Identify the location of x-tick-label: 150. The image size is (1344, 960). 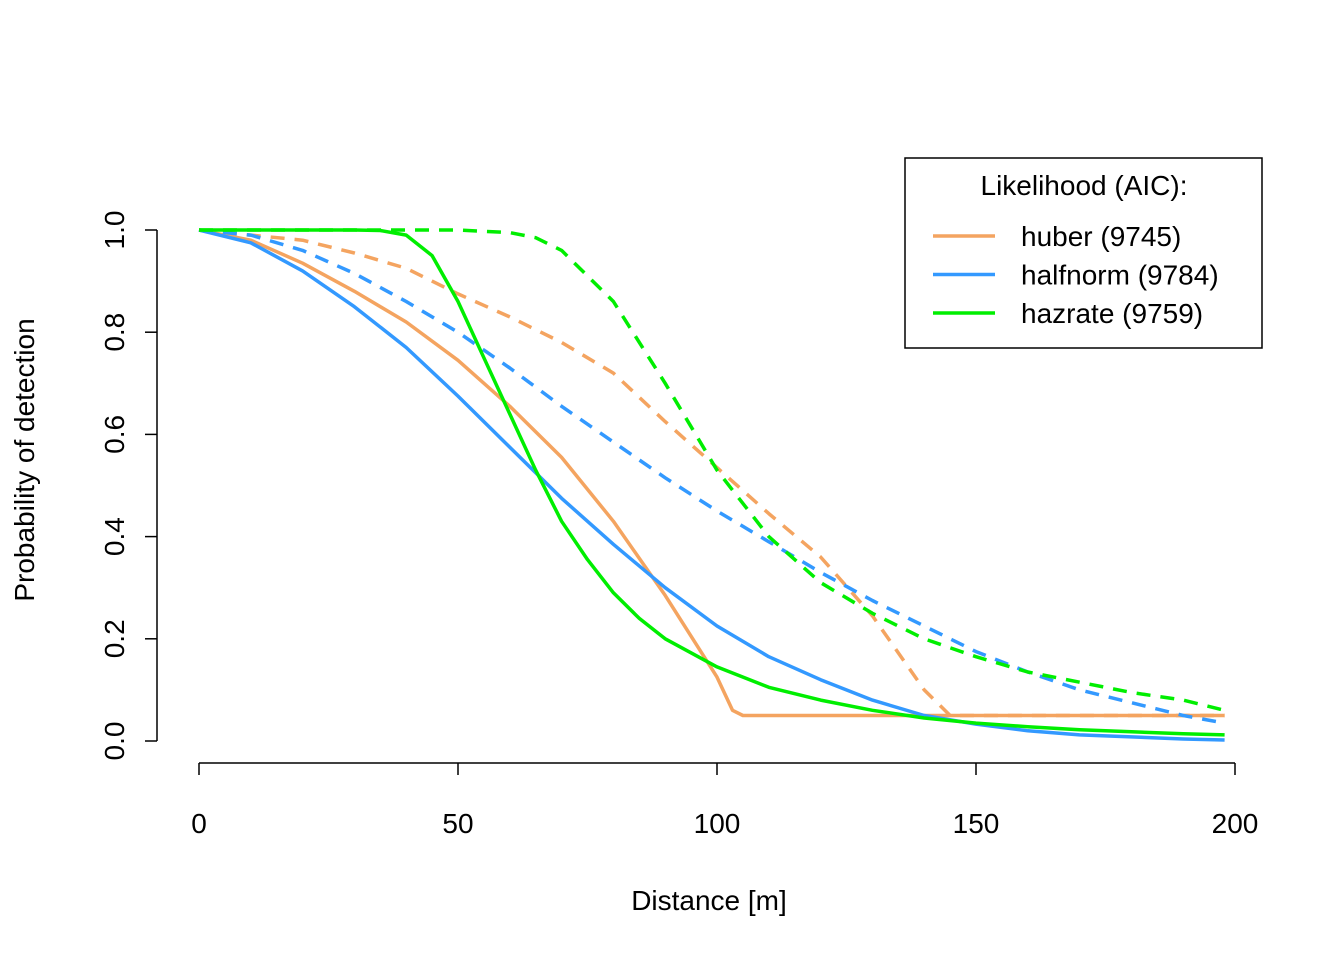
(976, 823).